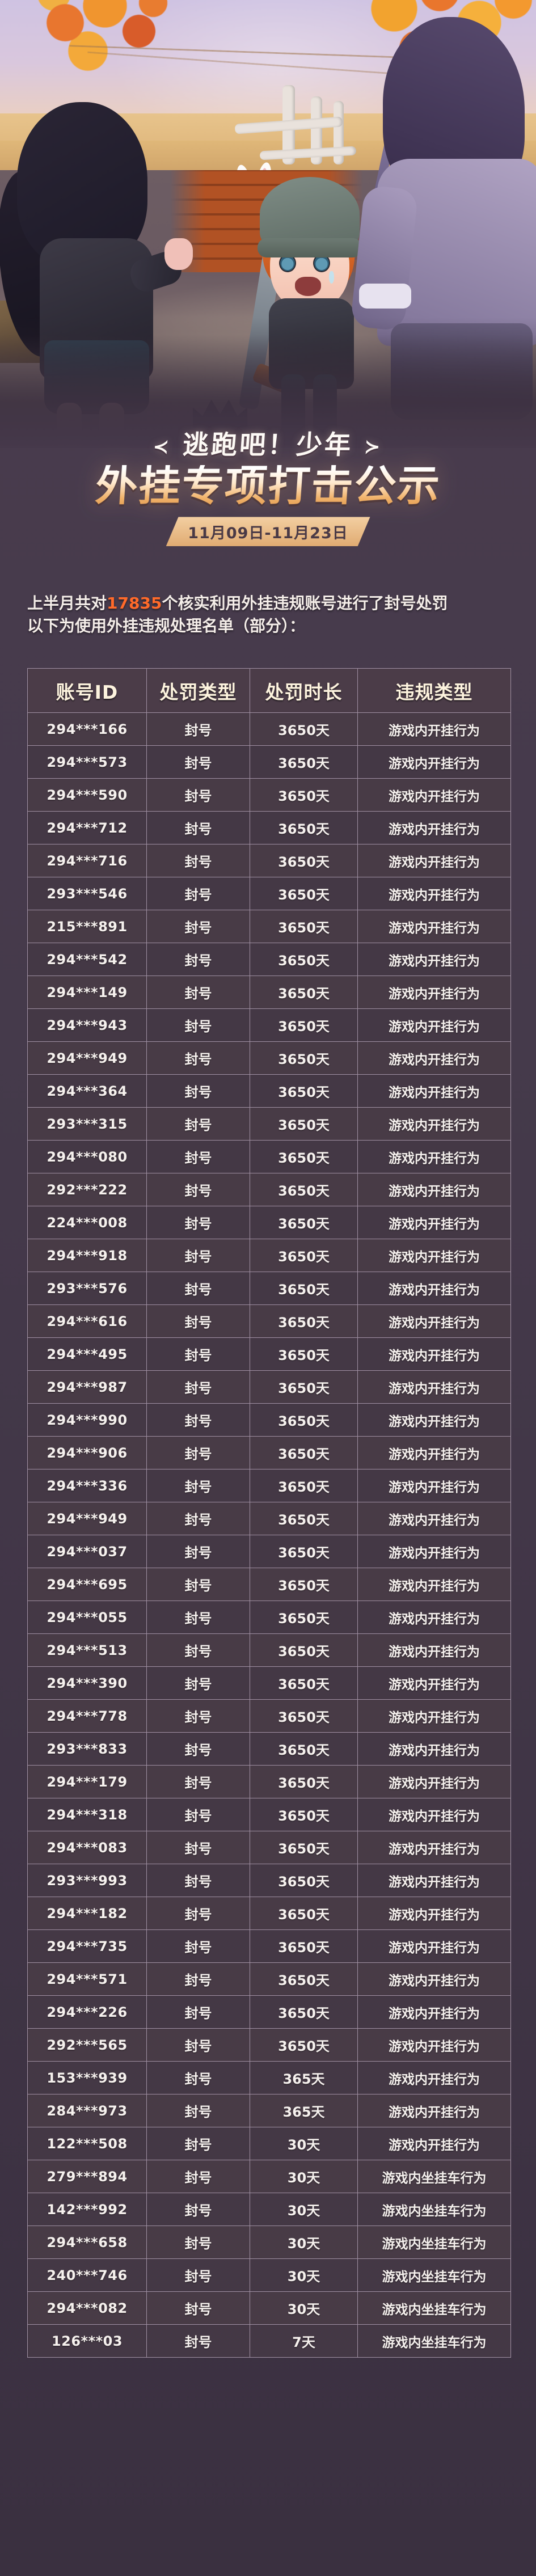  I want to click on table-row: 294***573 封号 3650天 游戏内开挂行为, so click(269, 762).